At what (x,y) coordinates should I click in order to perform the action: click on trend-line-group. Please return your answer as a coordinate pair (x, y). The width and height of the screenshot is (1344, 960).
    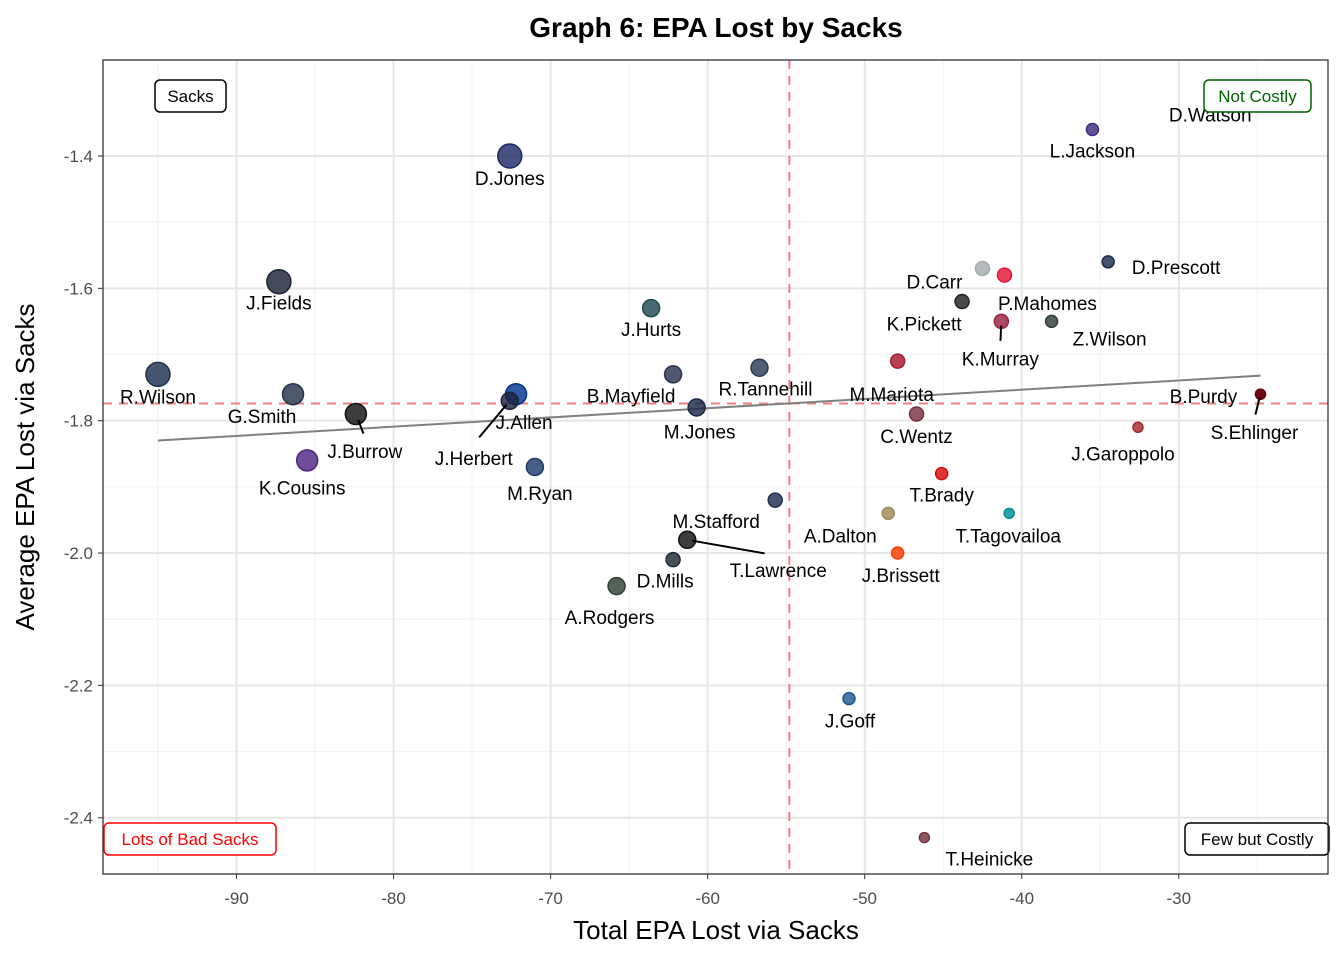
    Looking at the image, I should click on (709, 408).